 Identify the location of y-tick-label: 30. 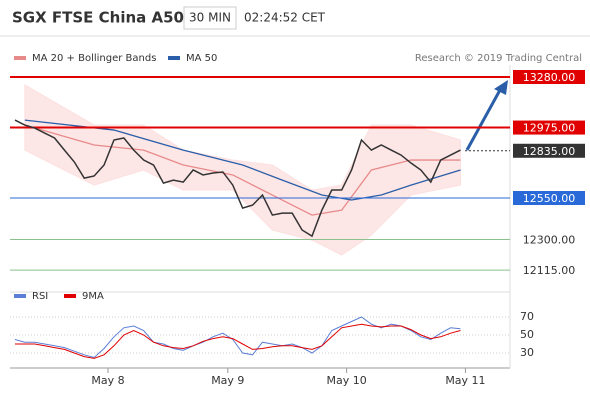
(527, 352).